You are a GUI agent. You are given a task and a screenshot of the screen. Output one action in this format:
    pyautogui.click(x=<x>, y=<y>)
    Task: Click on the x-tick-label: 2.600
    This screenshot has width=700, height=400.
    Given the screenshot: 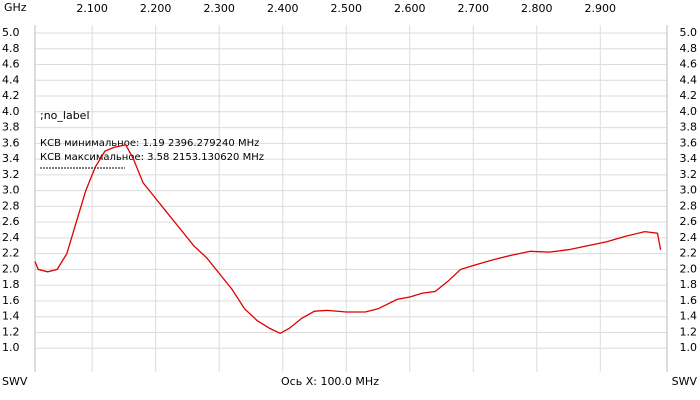 What is the action you would take?
    pyautogui.click(x=410, y=8)
    